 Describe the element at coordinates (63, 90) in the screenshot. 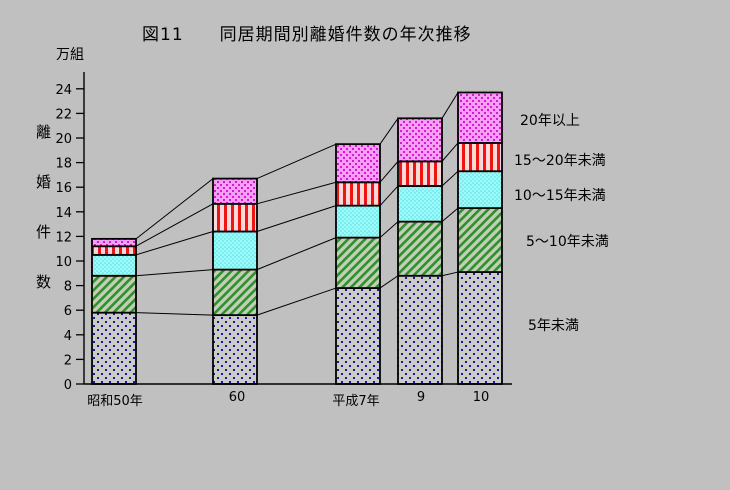

I see `y-tick-label: 24` at that location.